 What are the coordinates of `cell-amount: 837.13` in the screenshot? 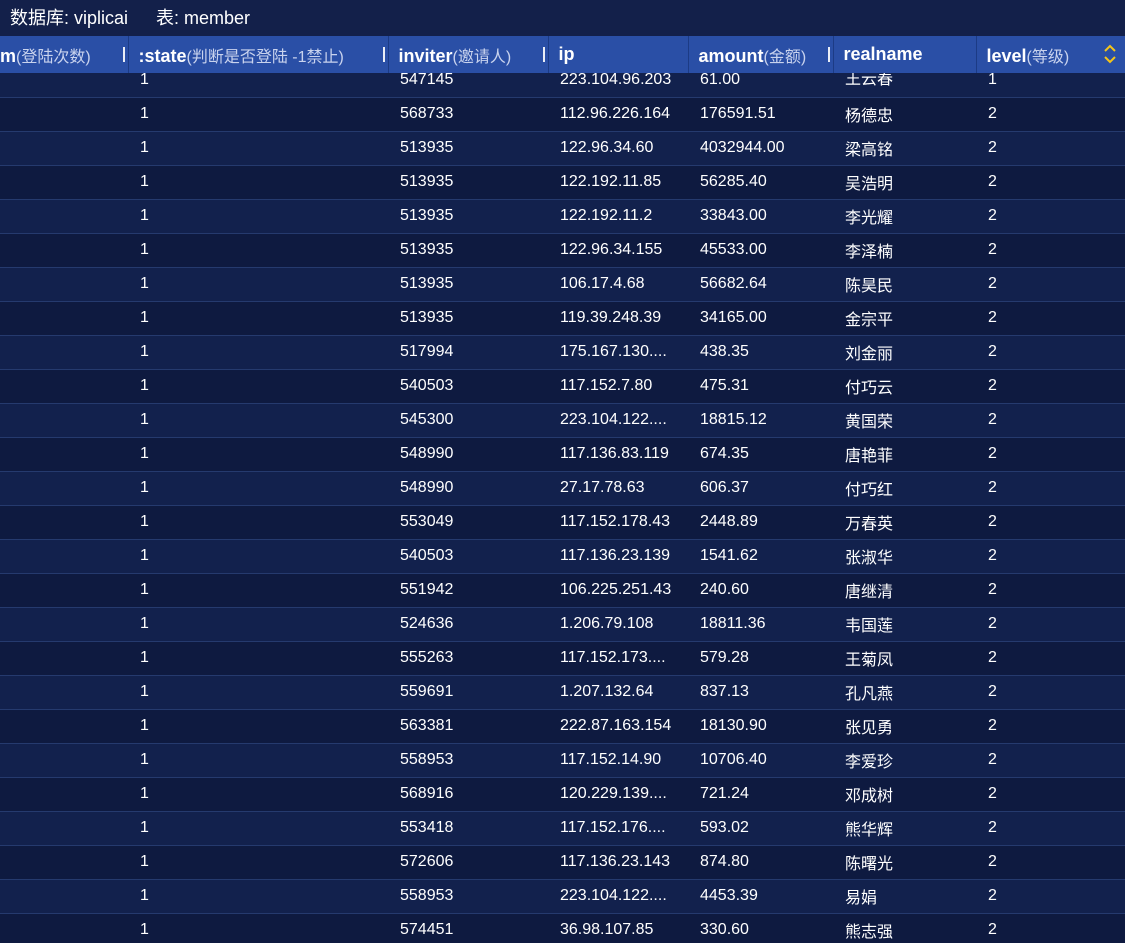 It's located at (760, 692).